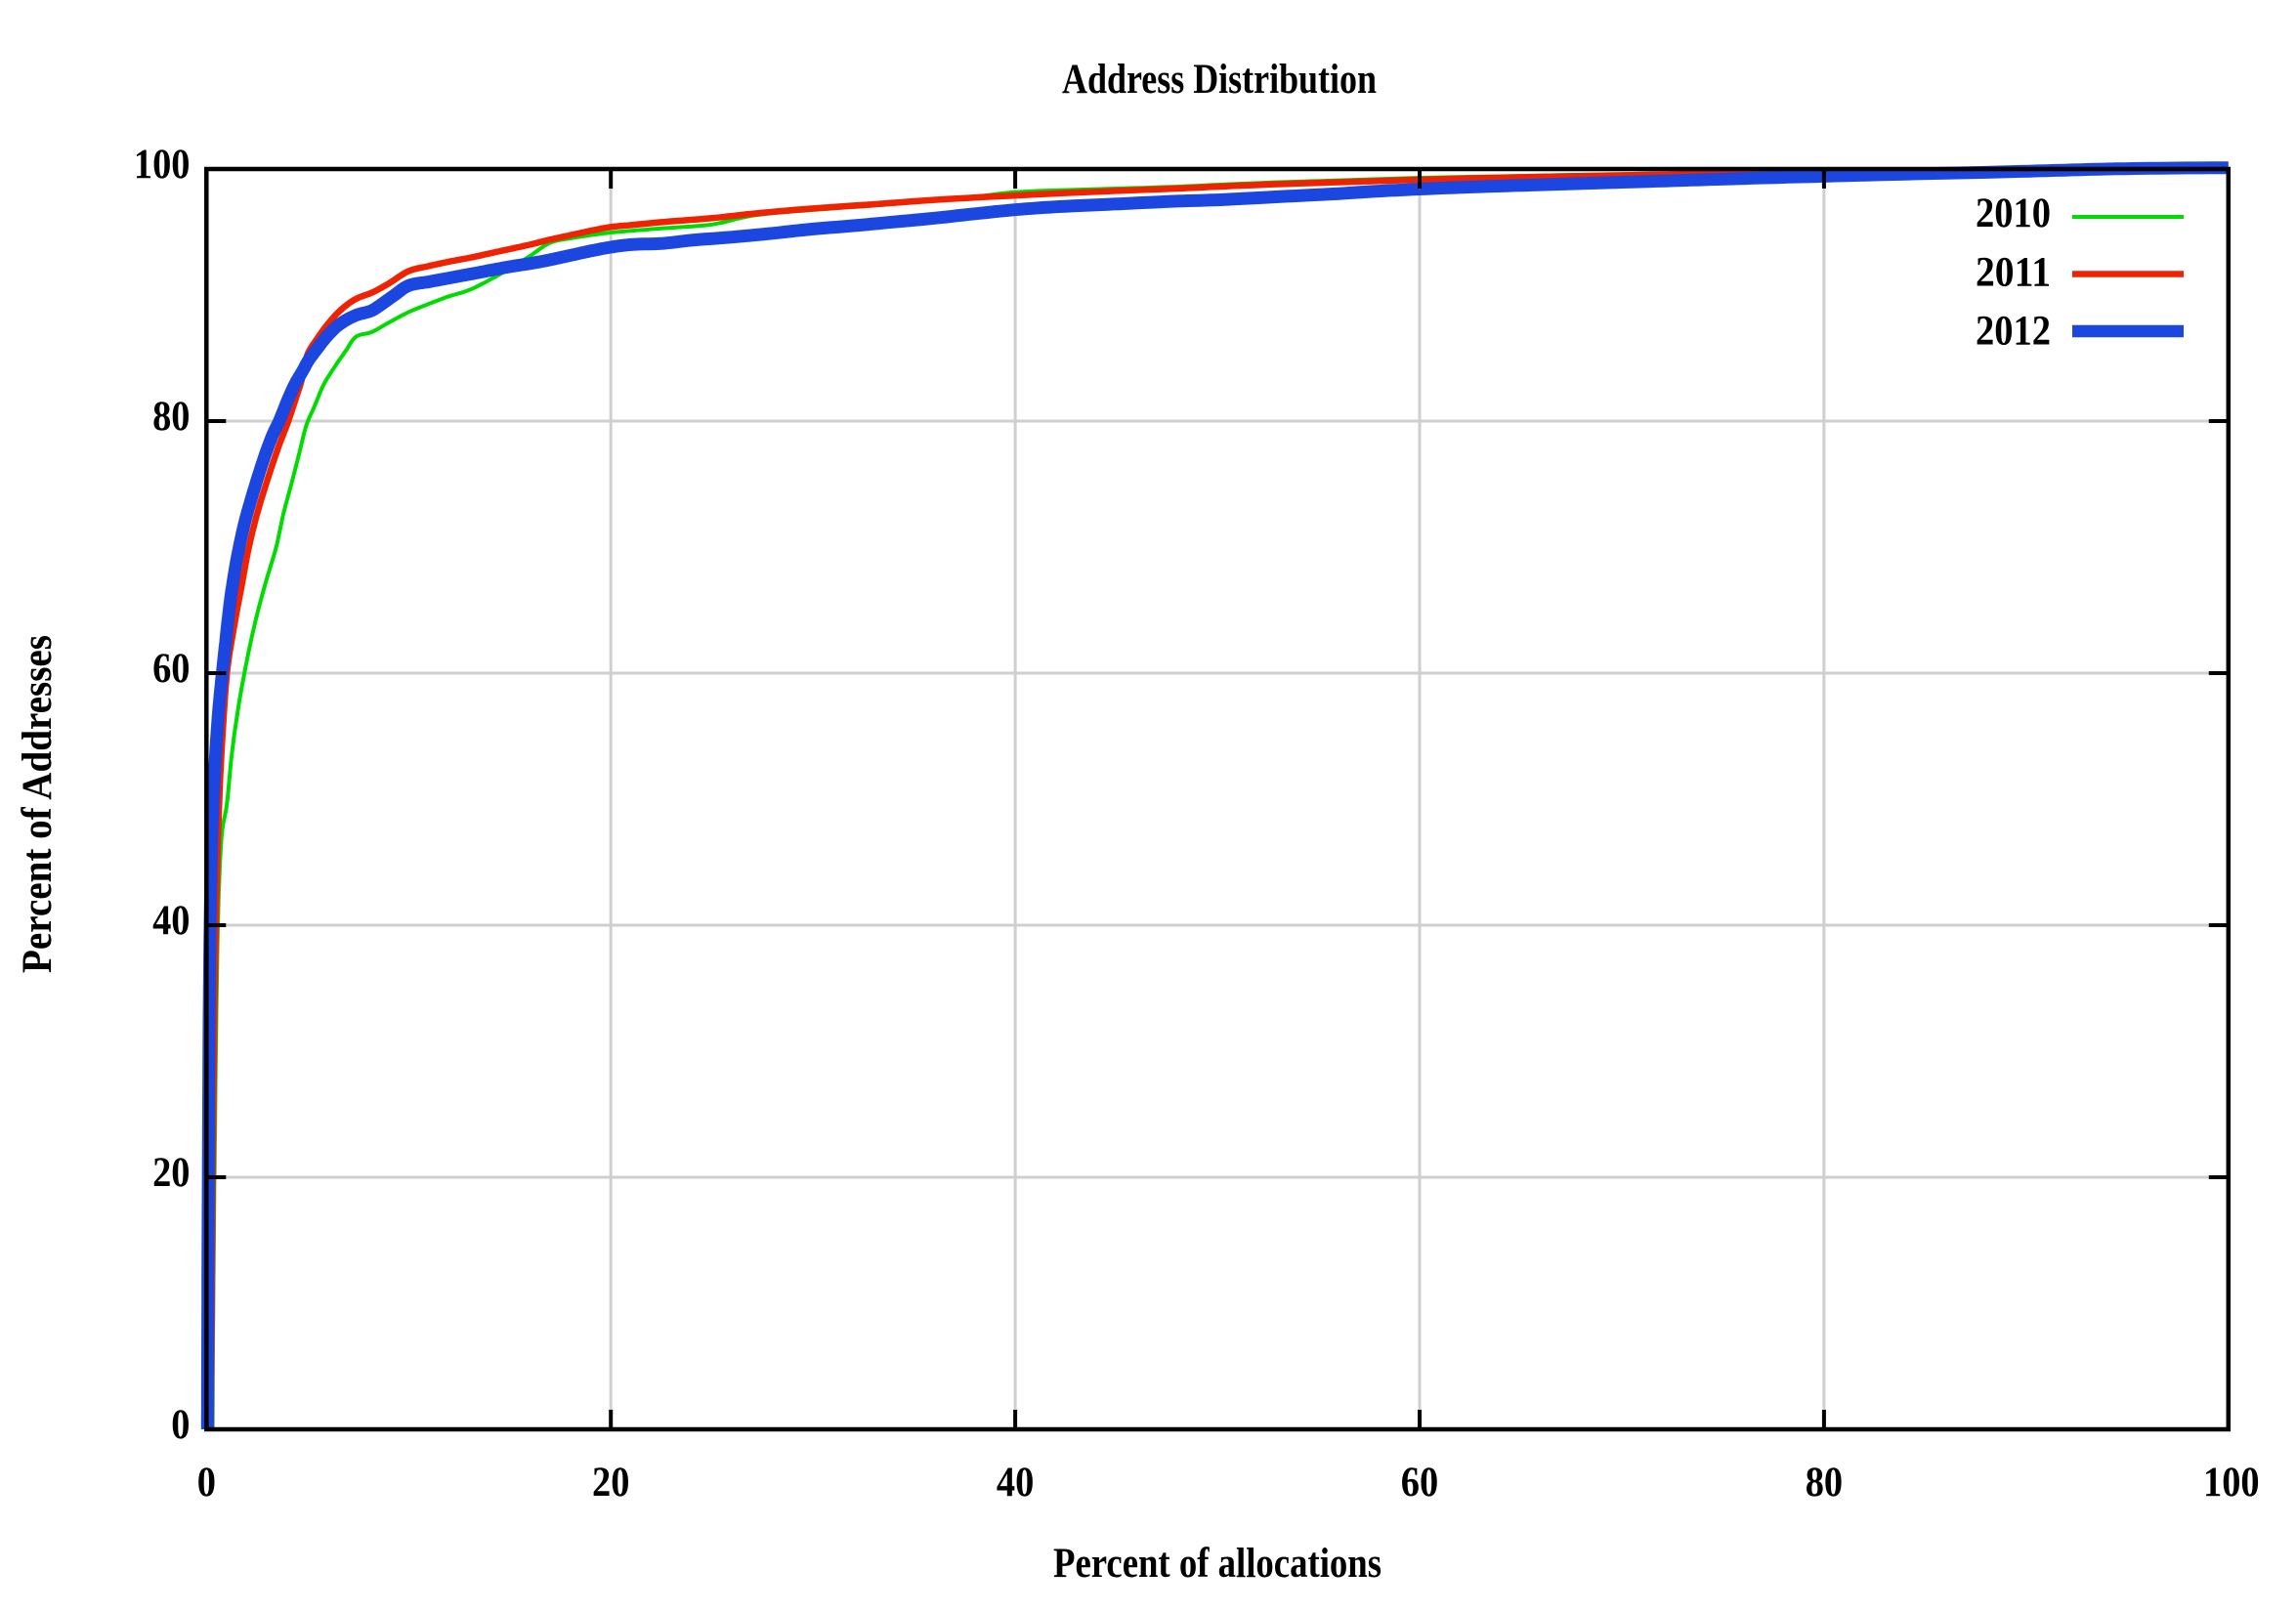 The height and width of the screenshot is (1612, 2296). I want to click on svg-text: Percent of allocations, so click(1217, 1563).